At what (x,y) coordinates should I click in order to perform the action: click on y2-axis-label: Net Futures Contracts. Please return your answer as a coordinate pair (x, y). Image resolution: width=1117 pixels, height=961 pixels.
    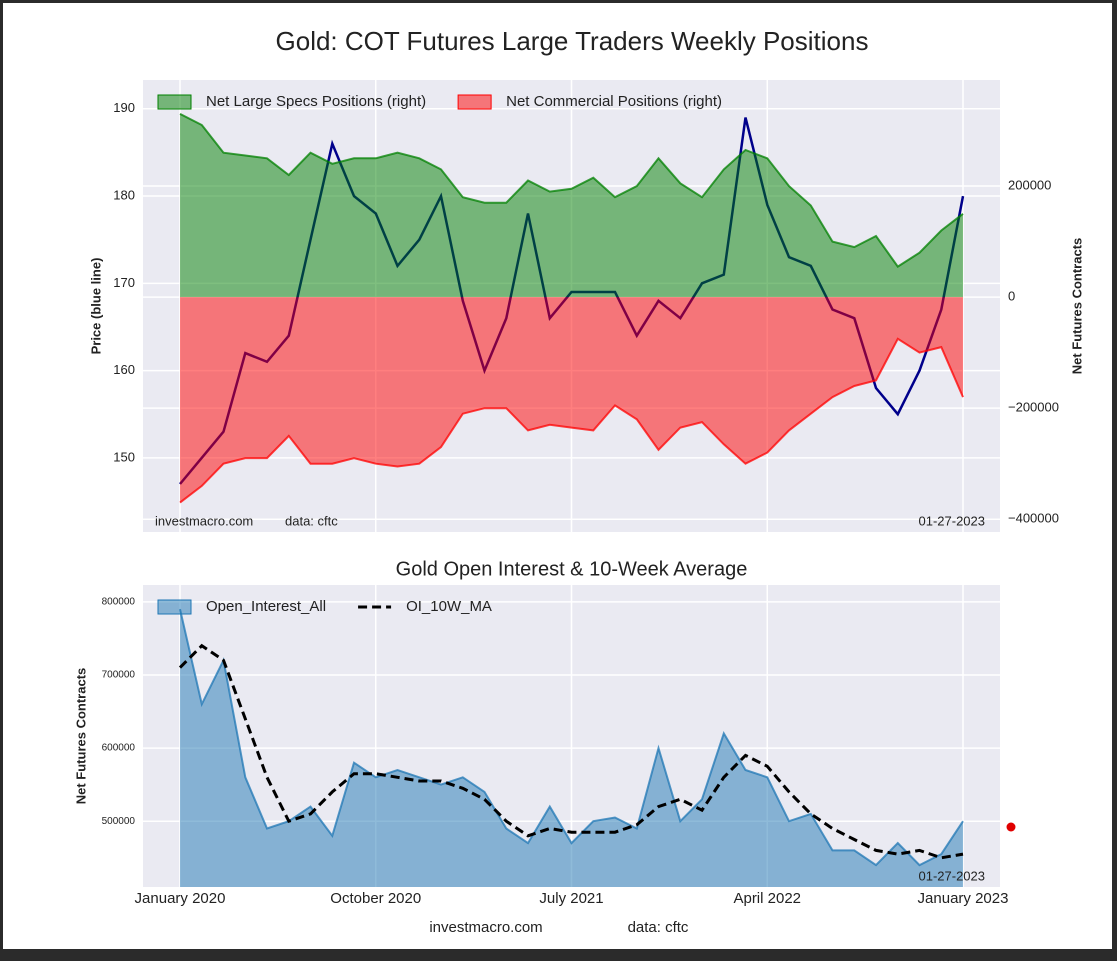
    Looking at the image, I should click on (1076, 306).